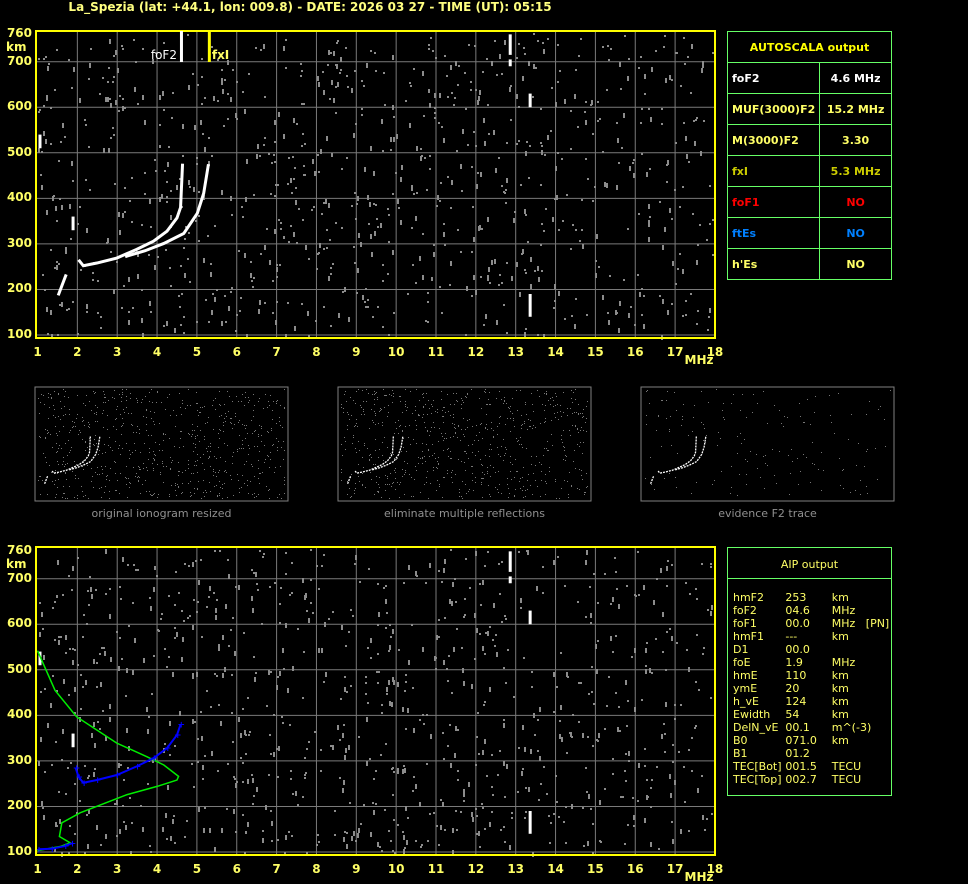  I want to click on point-marker: +, so click(178, 736).